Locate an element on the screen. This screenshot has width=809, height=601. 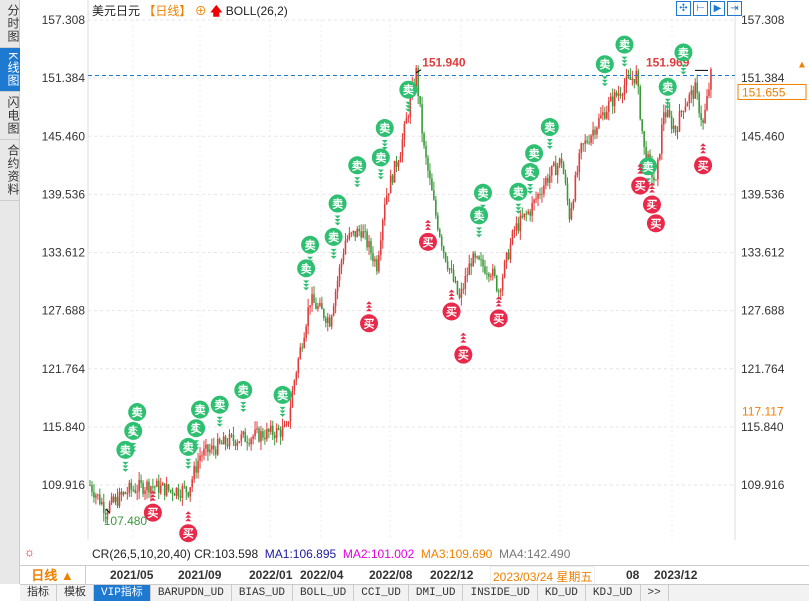
jump-end-icon: ⇥ is located at coordinates (734, 8).